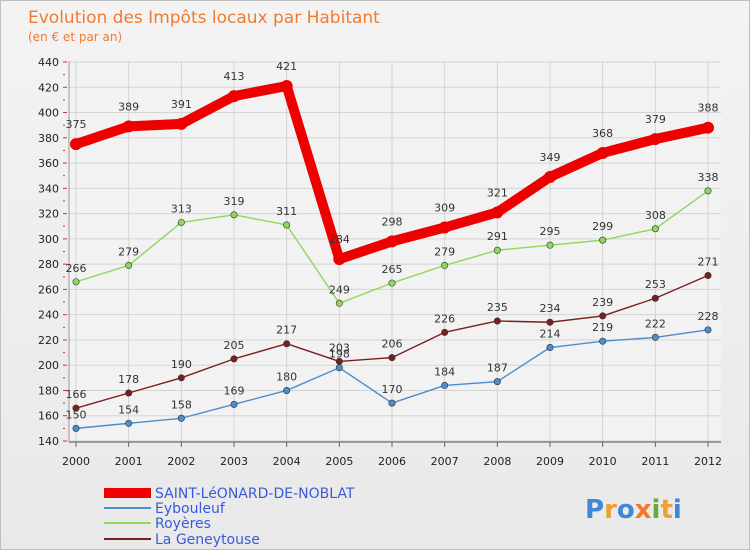  I want to click on y-tick-label: 440, so click(48, 62).